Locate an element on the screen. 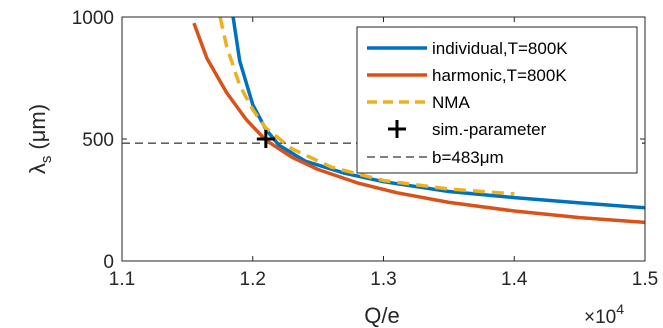 This screenshot has height=328, width=663. x-tick-label: 1.4 is located at coordinates (514, 279).